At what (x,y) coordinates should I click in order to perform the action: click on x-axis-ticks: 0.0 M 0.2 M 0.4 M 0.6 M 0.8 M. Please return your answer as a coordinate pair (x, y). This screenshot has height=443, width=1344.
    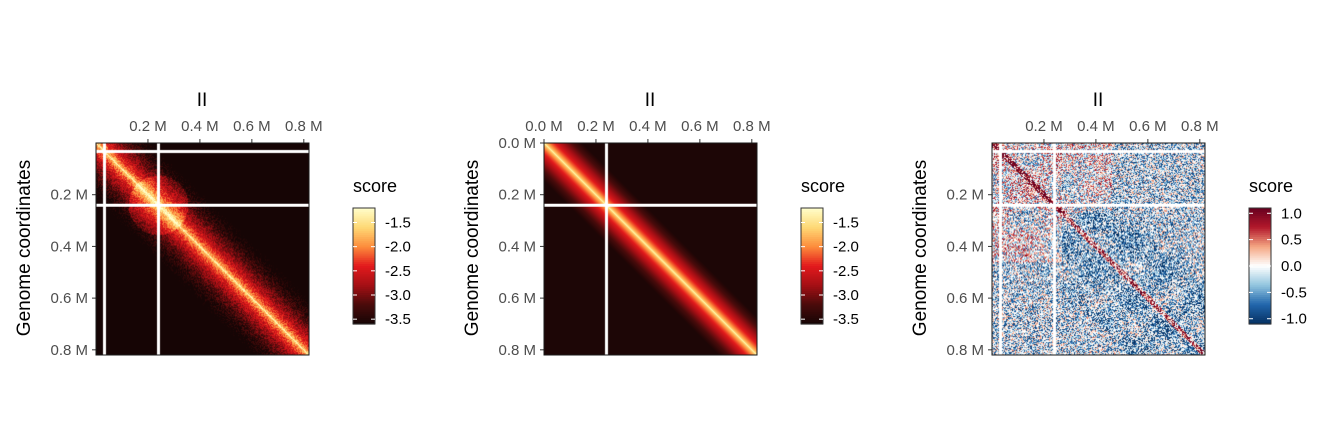
    Looking at the image, I should click on (648, 130).